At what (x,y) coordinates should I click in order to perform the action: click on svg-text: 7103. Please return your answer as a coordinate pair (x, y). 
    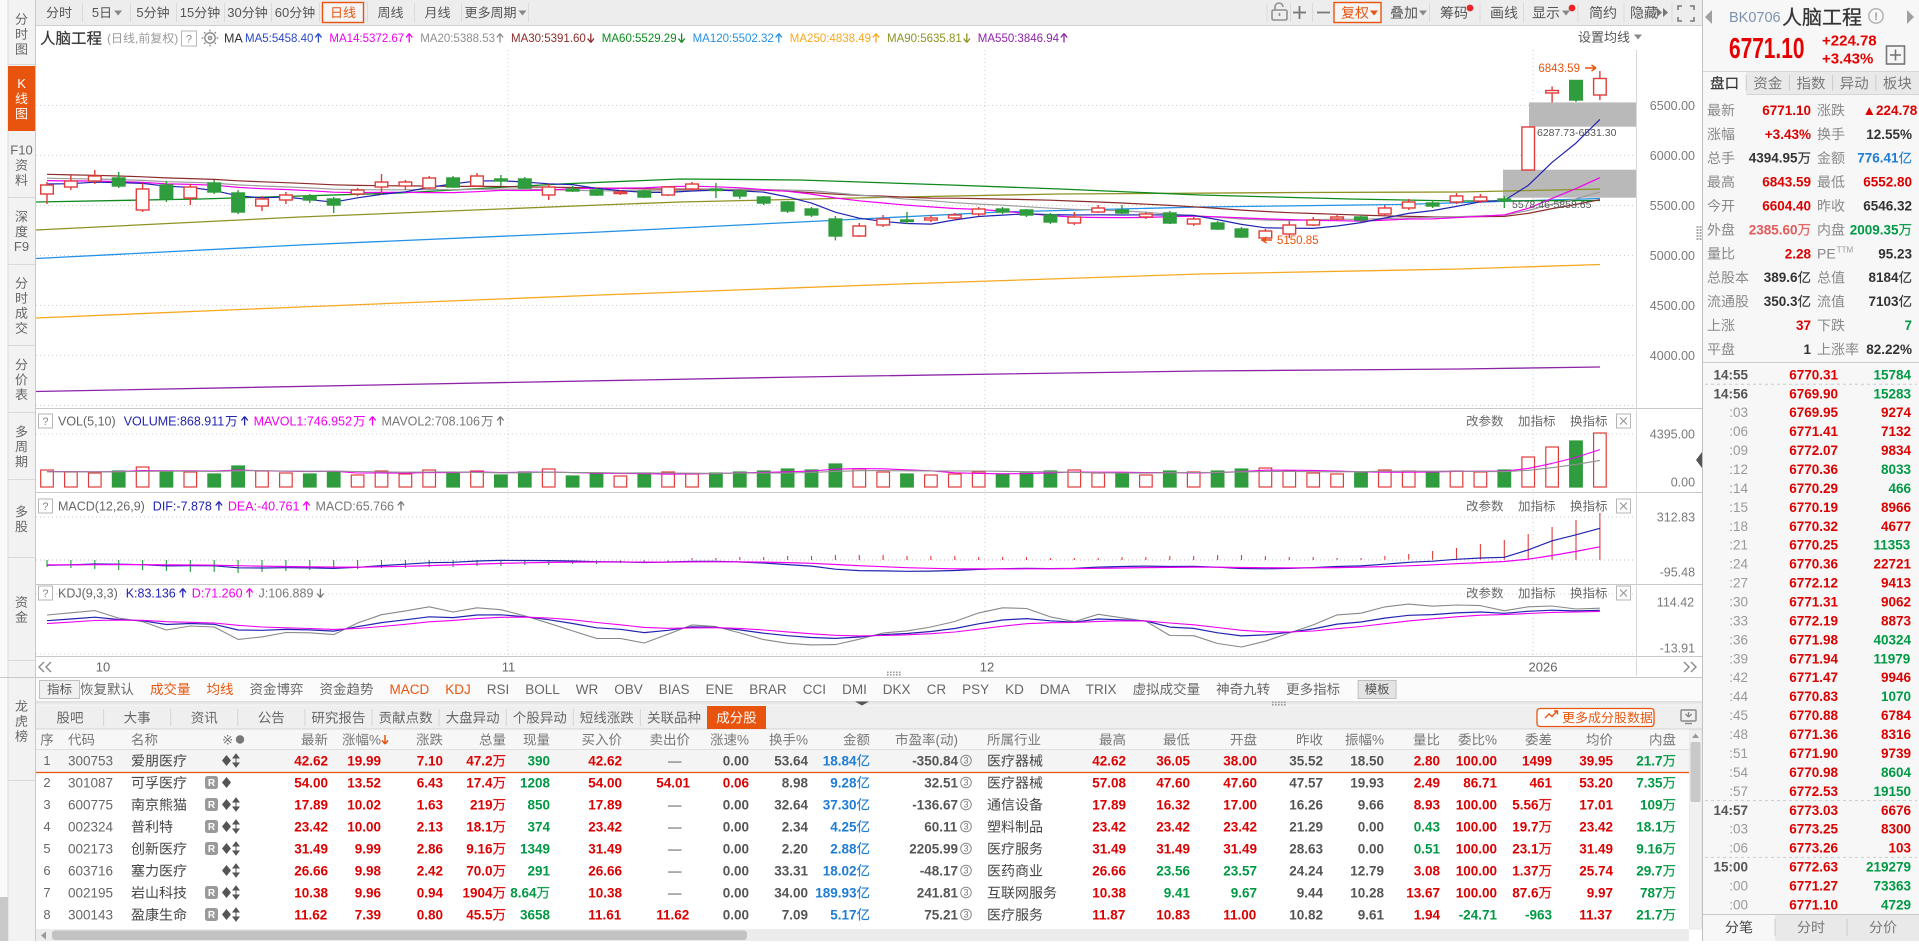
    Looking at the image, I should click on (1884, 301).